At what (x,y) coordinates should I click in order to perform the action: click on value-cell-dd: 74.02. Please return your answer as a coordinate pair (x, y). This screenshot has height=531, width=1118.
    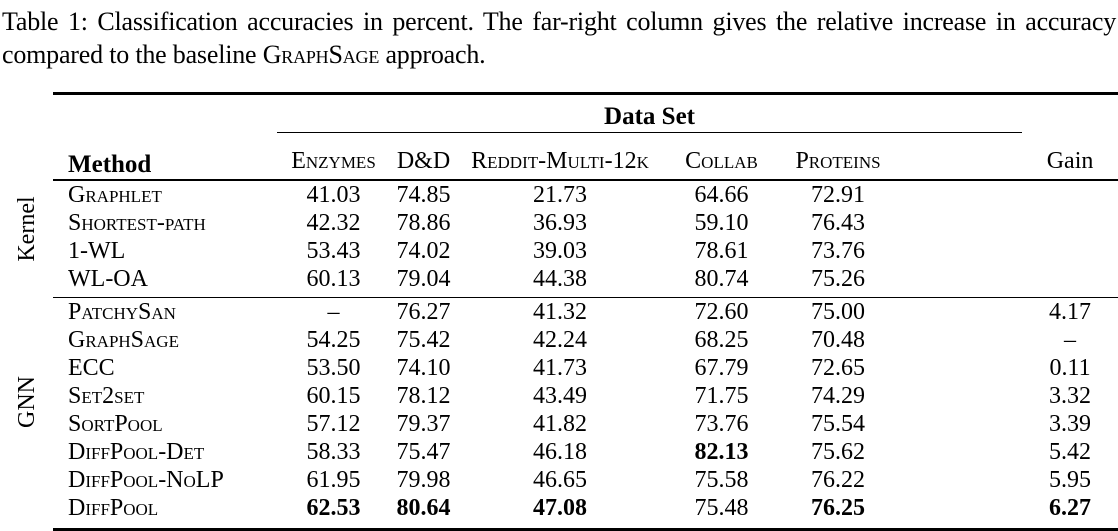
    Looking at the image, I should click on (423, 251).